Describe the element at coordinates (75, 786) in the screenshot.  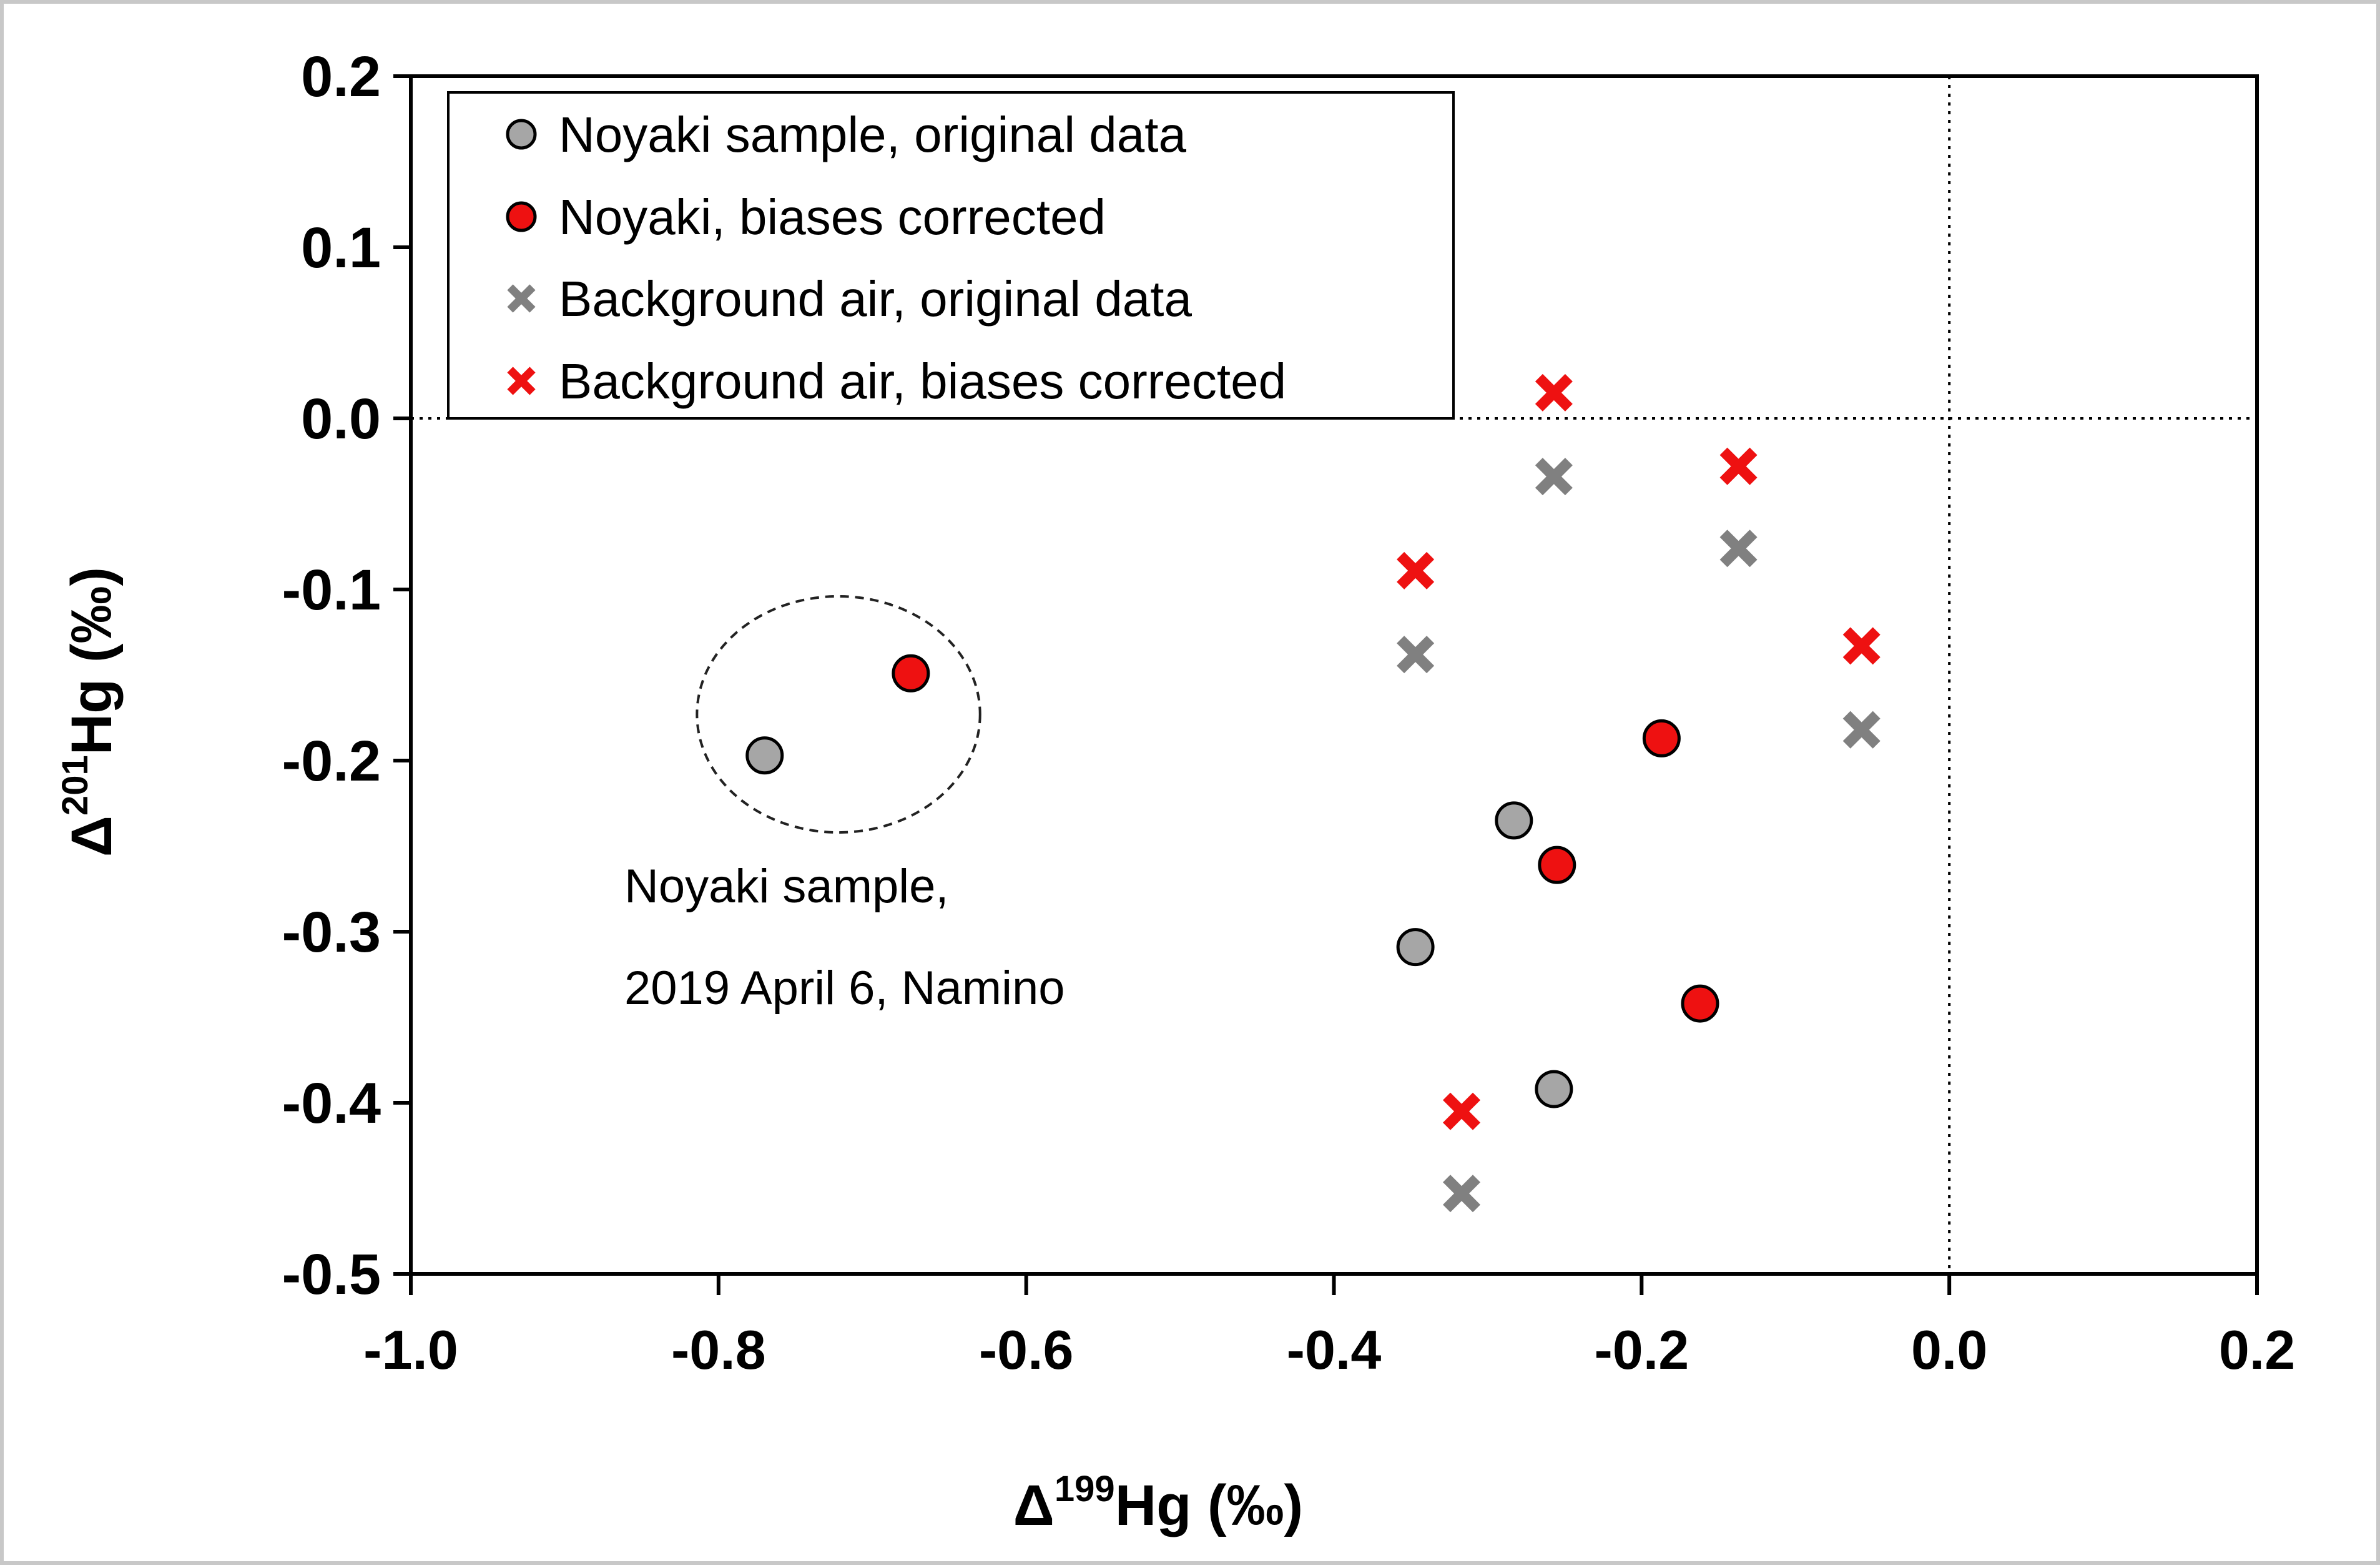
I see `y-axis-title-superscript: 201` at that location.